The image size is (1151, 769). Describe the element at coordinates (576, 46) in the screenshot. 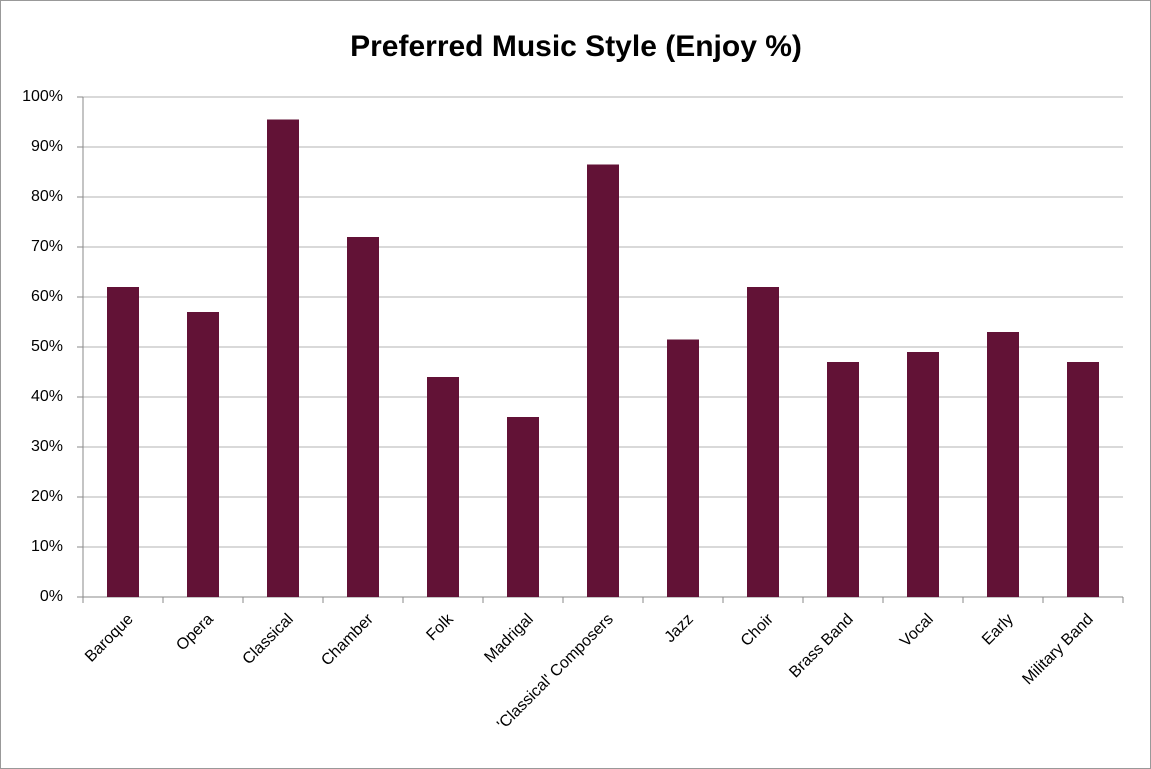

I see `chart-title: Preferred Music Style (Enjoy %)` at that location.